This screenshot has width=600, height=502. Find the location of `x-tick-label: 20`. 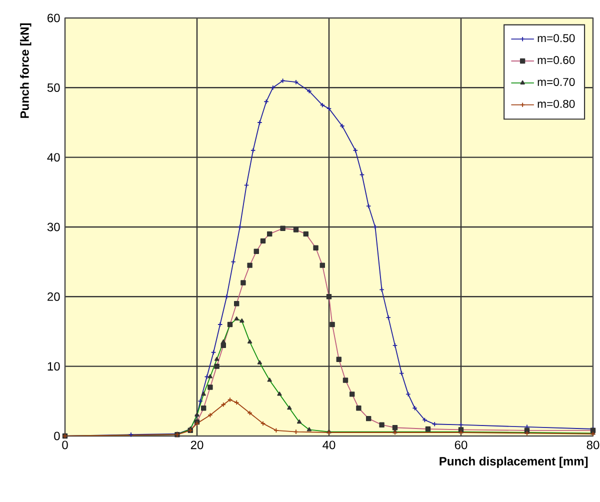

x-tick-label: 20 is located at coordinates (197, 445).